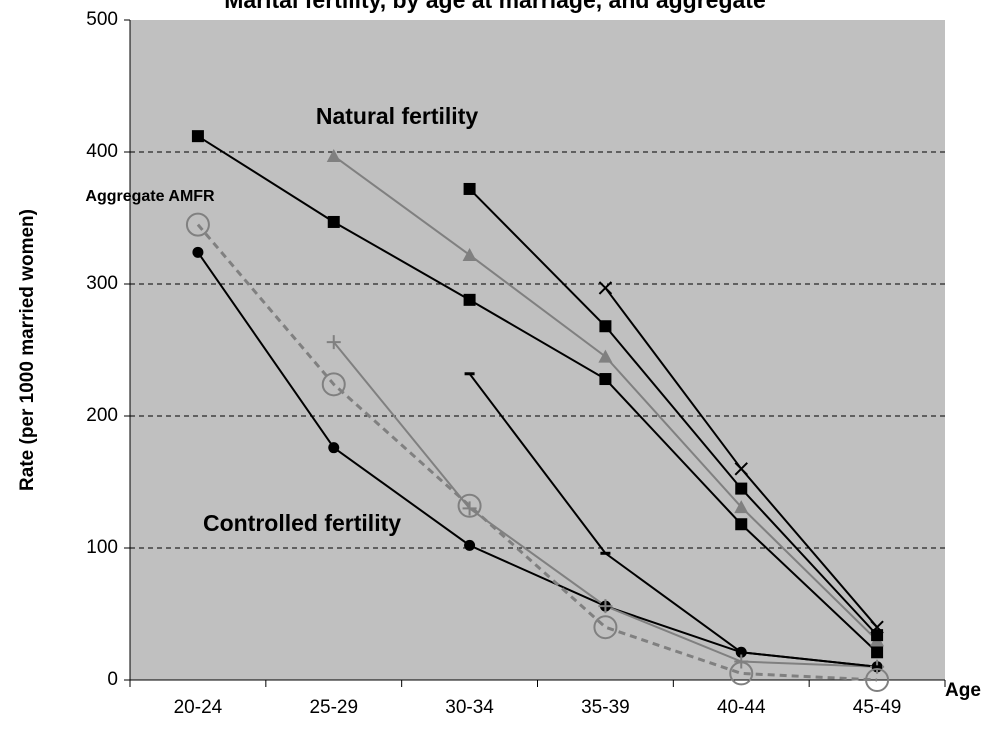 This screenshot has height=733, width=991. What do you see at coordinates (877, 707) in the screenshot?
I see `x-tick-label: 45-49` at bounding box center [877, 707].